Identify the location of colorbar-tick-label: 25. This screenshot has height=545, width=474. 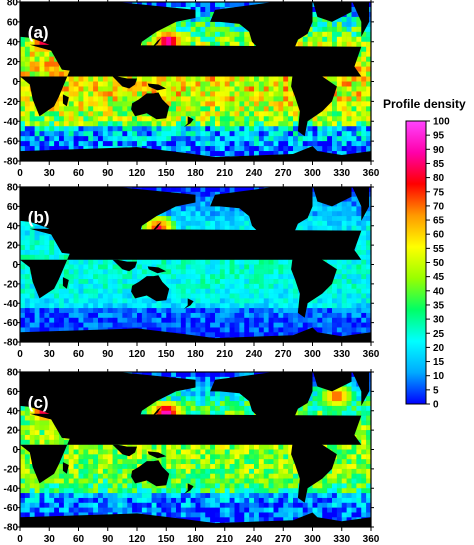
(439, 334).